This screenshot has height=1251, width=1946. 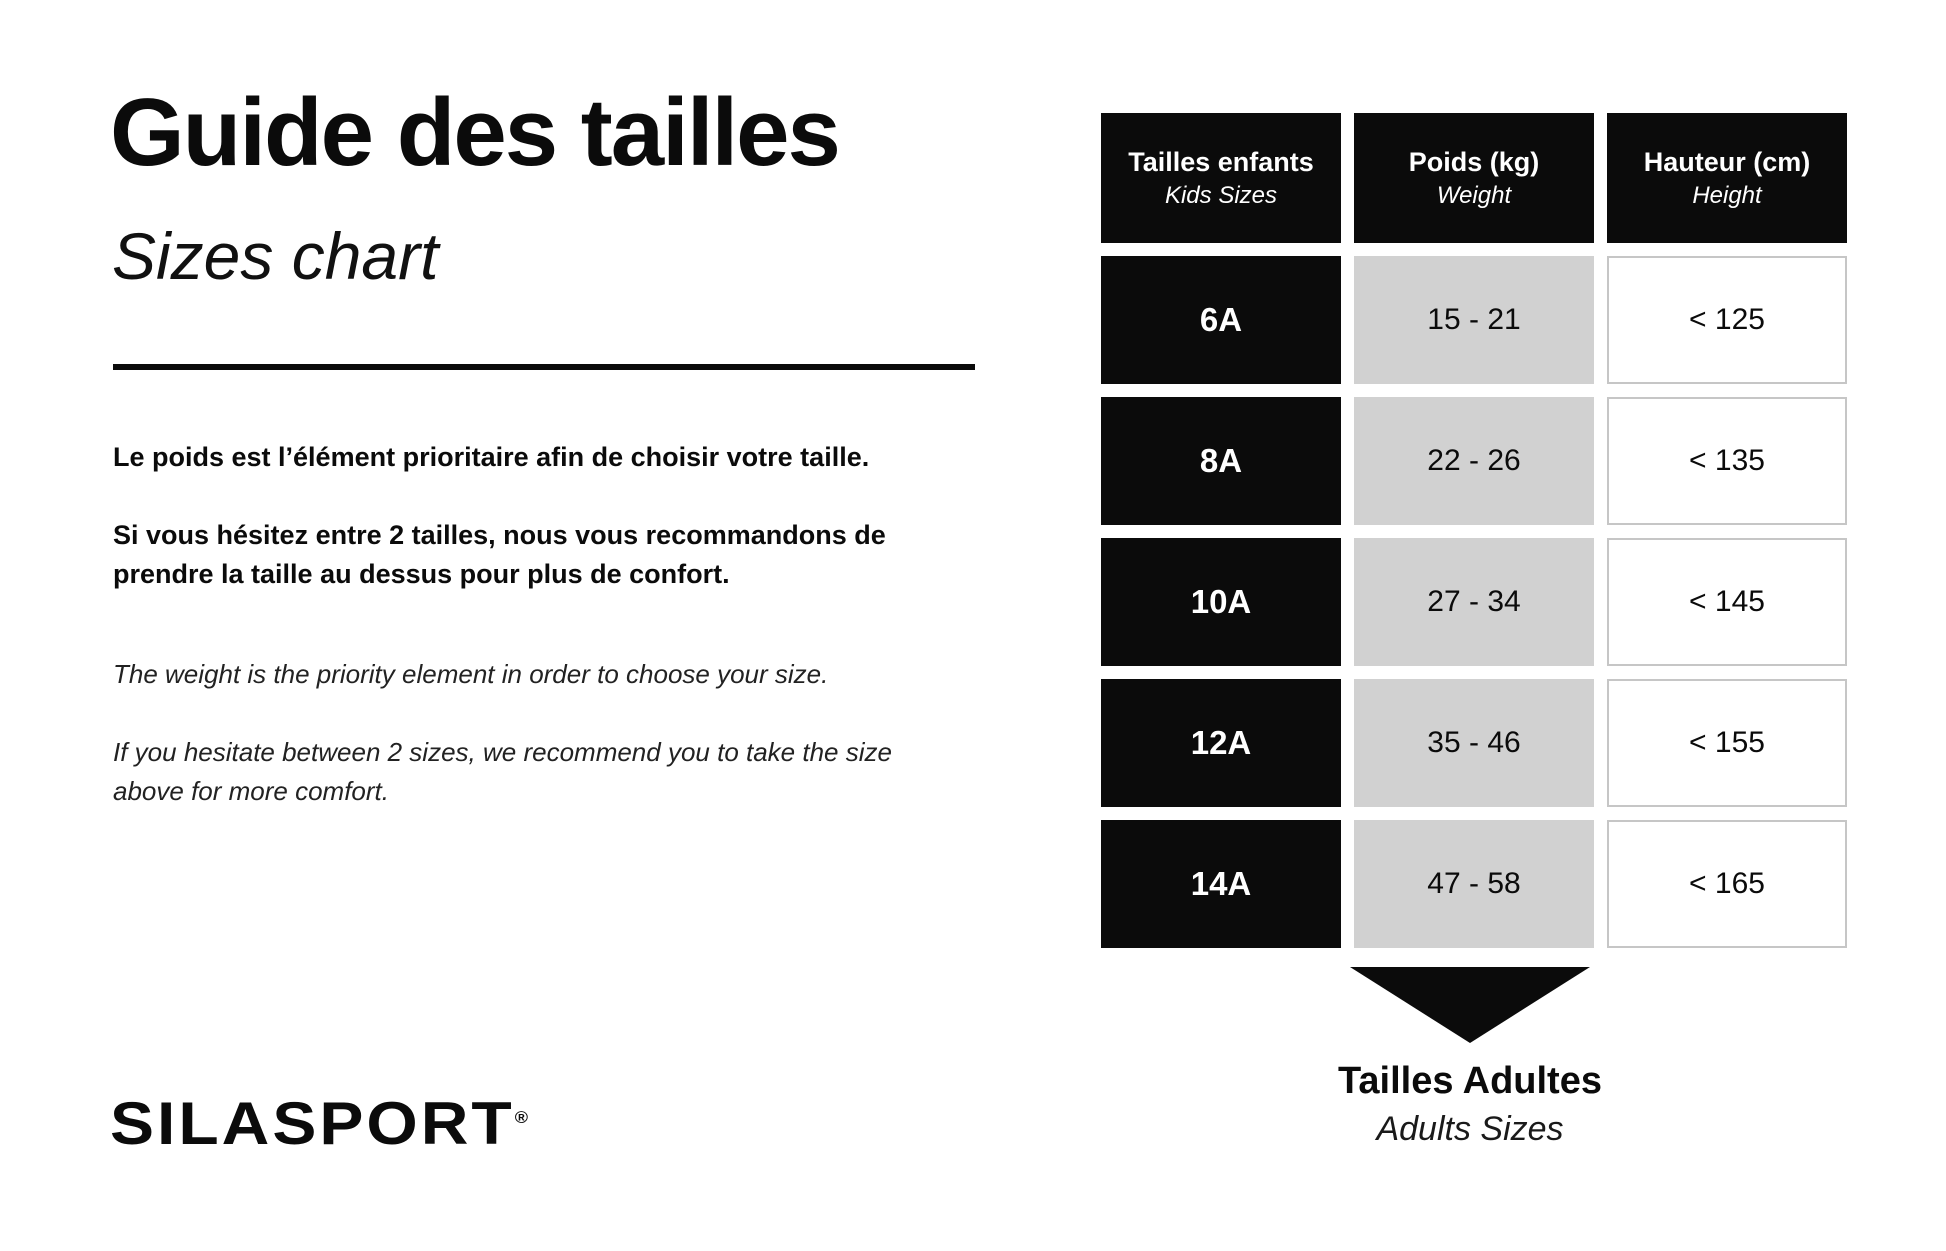 I want to click on table-header-kids-sizes: Tailles enfants Kids Sizes, so click(x=1221, y=178).